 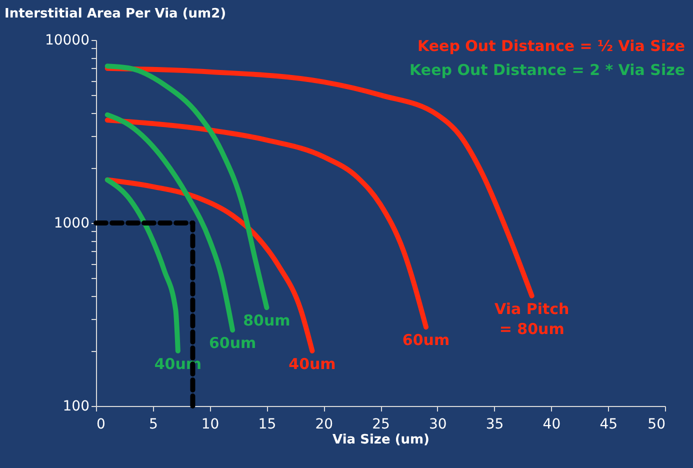 What do you see at coordinates (381, 424) in the screenshot?
I see `x-tick-label: 25` at bounding box center [381, 424].